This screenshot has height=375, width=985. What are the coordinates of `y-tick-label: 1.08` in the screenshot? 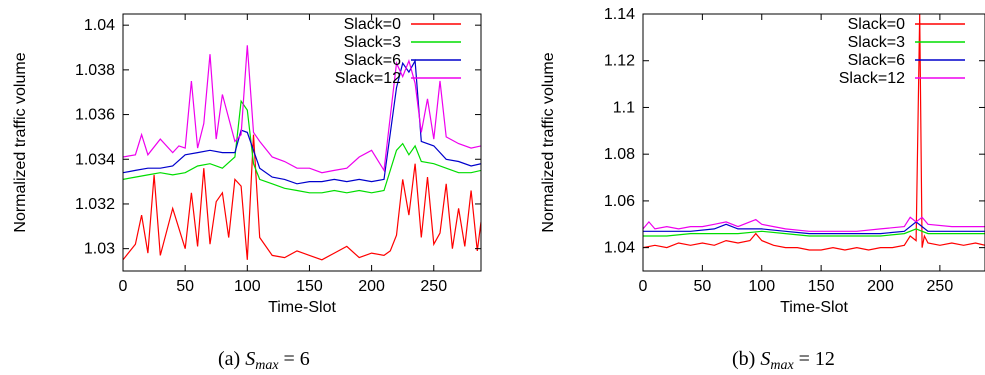 It's located at (619, 154).